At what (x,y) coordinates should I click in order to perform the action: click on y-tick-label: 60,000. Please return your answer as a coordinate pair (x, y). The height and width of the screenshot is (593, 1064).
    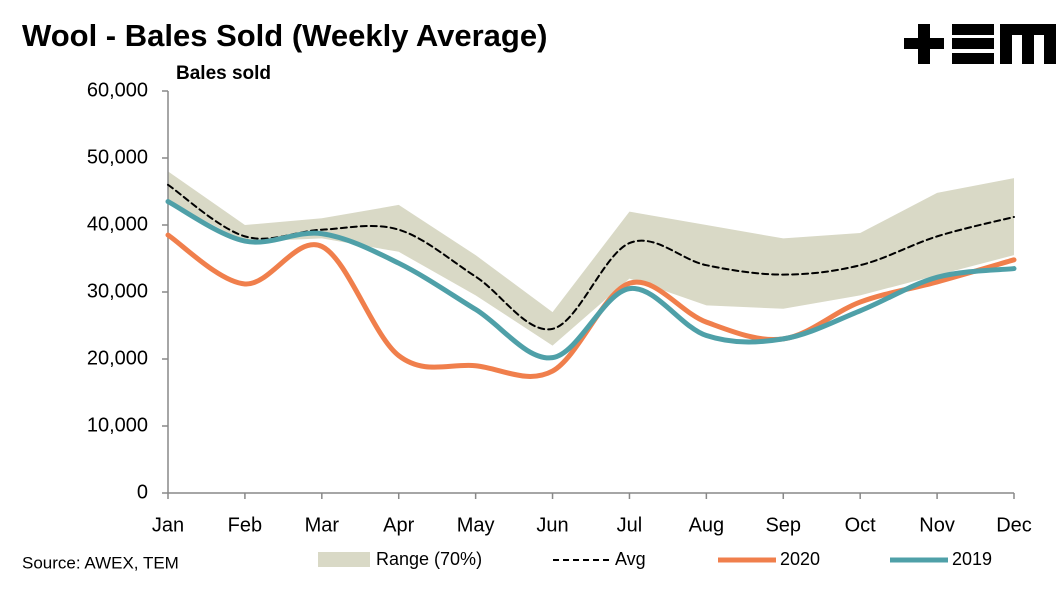
    Looking at the image, I should click on (117, 90).